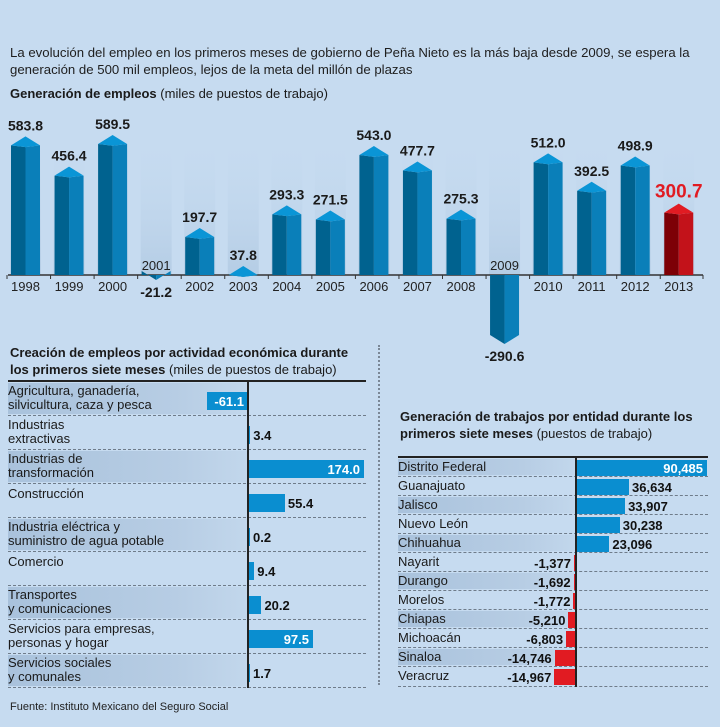 The width and height of the screenshot is (720, 727). Describe the element at coordinates (648, 506) in the screenshot. I see `row-value: 33,907` at that location.